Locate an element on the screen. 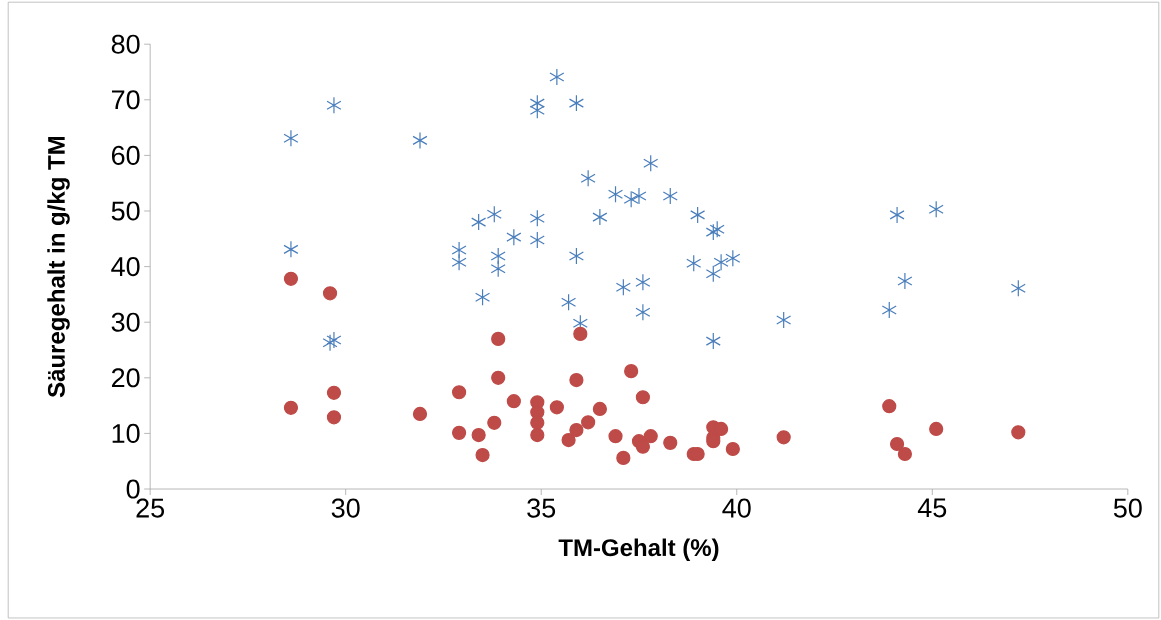  y-tick-label: 80 is located at coordinates (125, 44).